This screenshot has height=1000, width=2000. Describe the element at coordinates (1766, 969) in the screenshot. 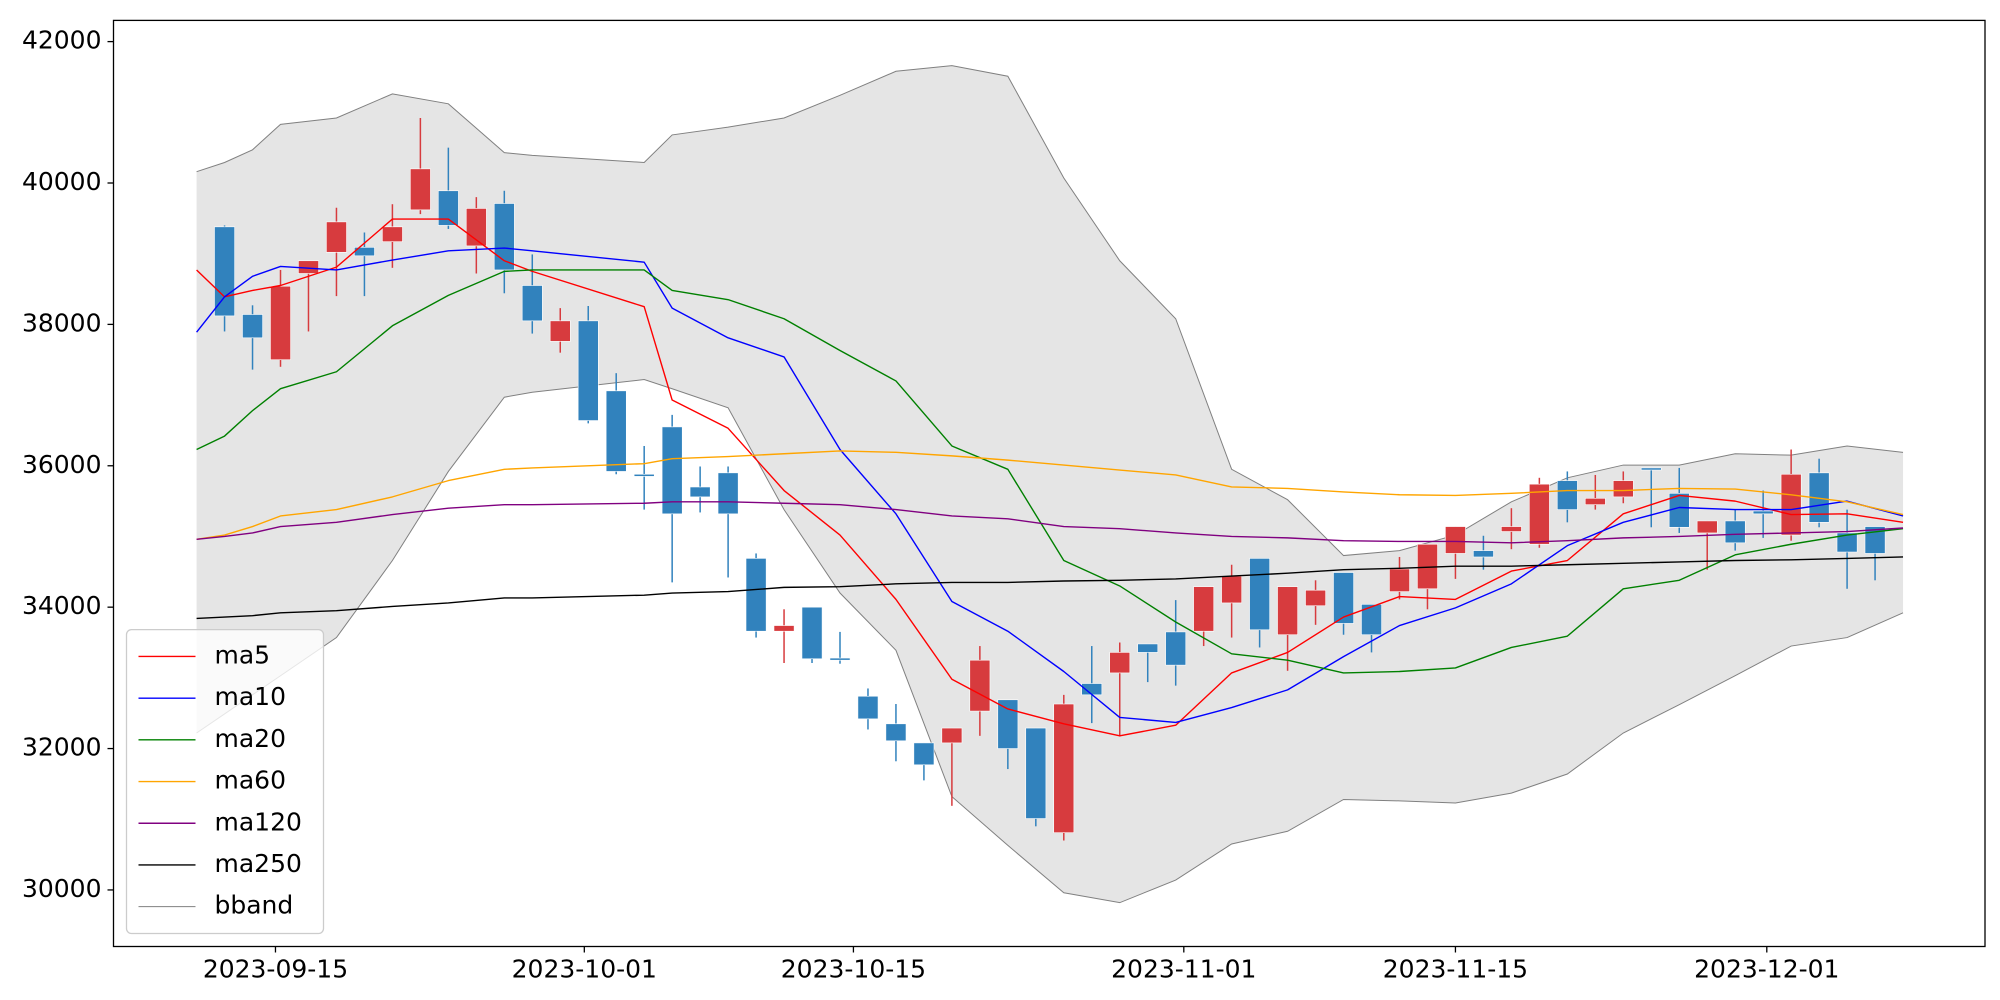

I see `x-tick-label: 2023-12-01` at that location.